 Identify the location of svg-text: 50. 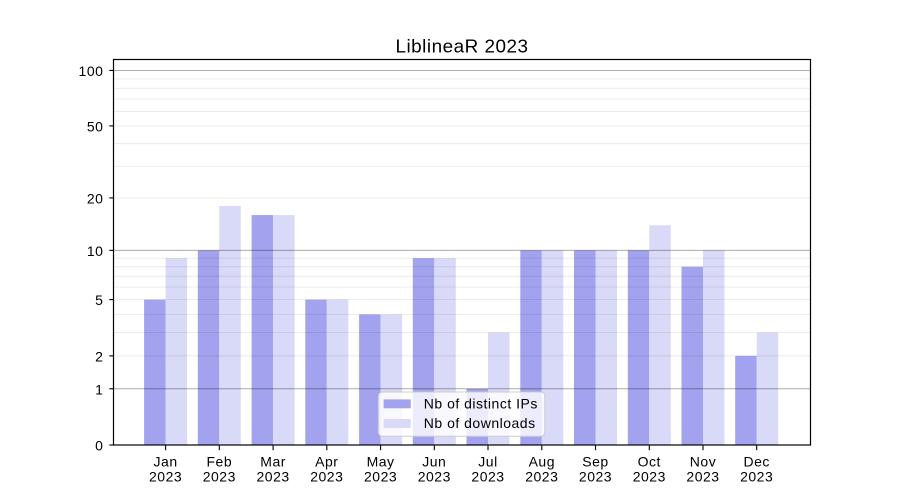
(95, 126).